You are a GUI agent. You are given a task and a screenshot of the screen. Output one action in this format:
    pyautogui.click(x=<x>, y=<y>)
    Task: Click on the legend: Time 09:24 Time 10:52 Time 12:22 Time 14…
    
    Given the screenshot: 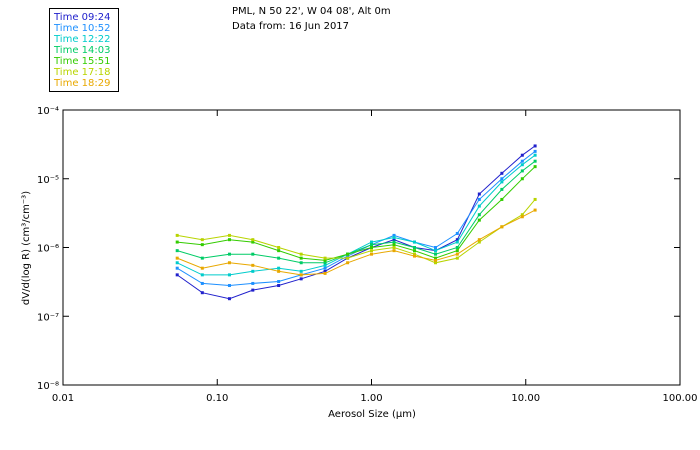 What is the action you would take?
    pyautogui.click(x=84, y=50)
    